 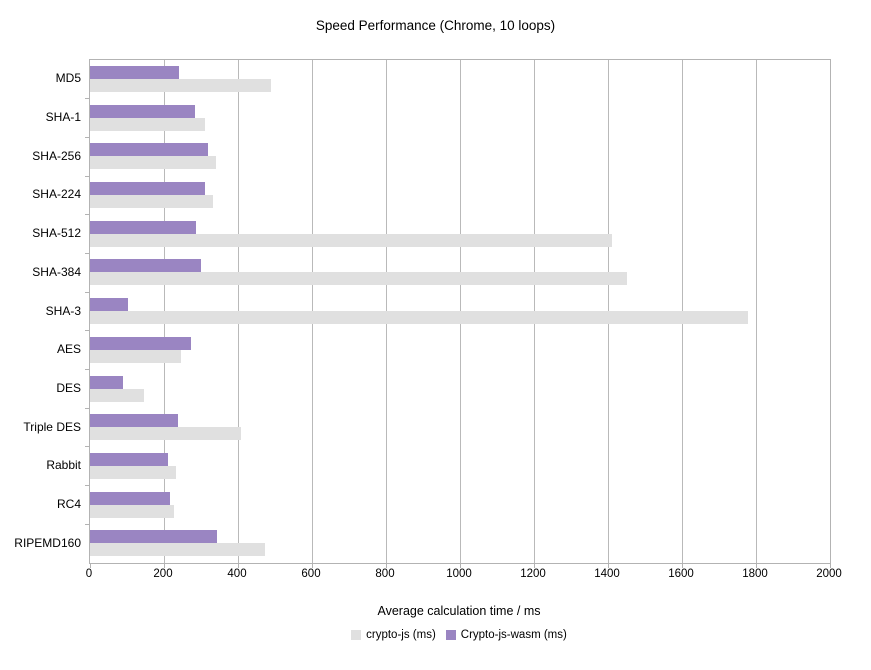 What do you see at coordinates (140, 343) in the screenshot?
I see `bar-aes-wasm` at bounding box center [140, 343].